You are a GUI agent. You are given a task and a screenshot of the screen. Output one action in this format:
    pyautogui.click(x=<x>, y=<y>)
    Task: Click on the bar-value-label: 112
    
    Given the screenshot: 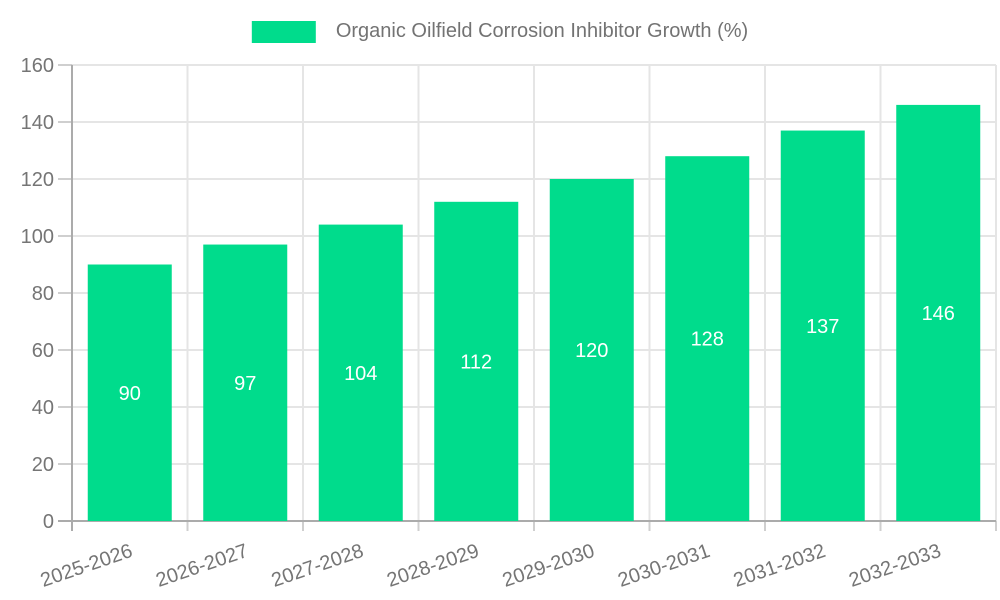 What is the action you would take?
    pyautogui.click(x=476, y=362)
    